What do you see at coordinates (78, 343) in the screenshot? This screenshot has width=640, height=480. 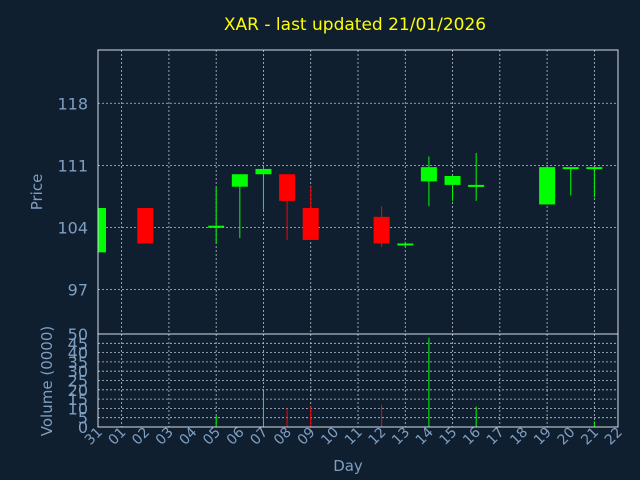 I see `volume-tick-label: 45` at bounding box center [78, 343].